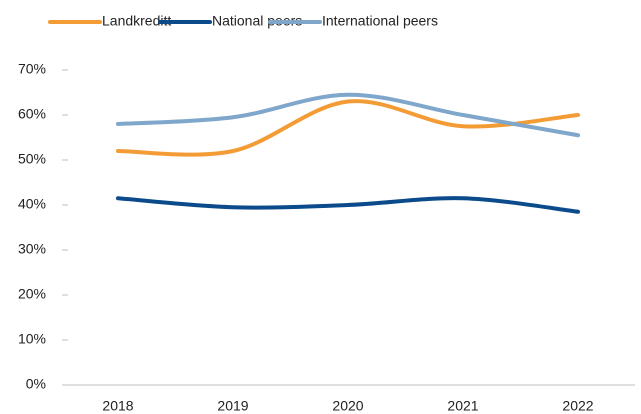  What do you see at coordinates (257, 21) in the screenshot?
I see `legend-label: National peers` at bounding box center [257, 21].